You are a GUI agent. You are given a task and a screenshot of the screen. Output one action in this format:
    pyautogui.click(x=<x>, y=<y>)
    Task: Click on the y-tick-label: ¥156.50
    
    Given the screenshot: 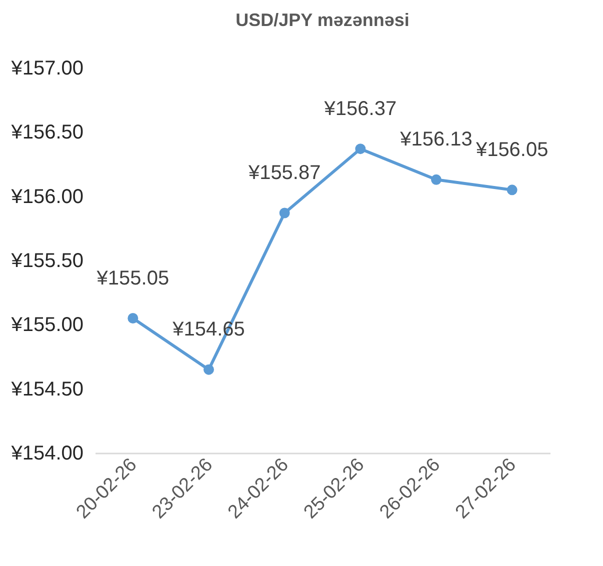 What is the action you would take?
    pyautogui.click(x=47, y=133)
    